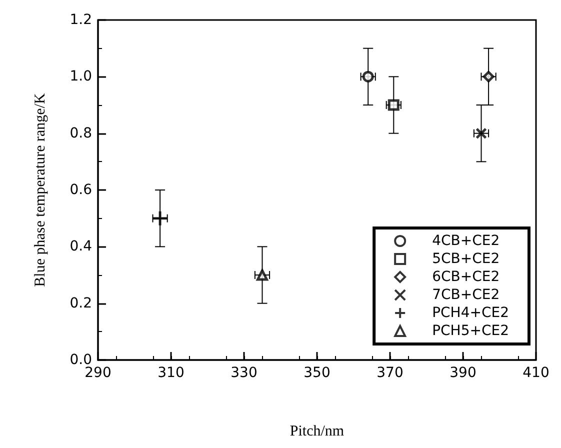 The width and height of the screenshot is (561, 448). What do you see at coordinates (81, 20) in the screenshot?
I see `y-tick-label: 1.2` at bounding box center [81, 20].